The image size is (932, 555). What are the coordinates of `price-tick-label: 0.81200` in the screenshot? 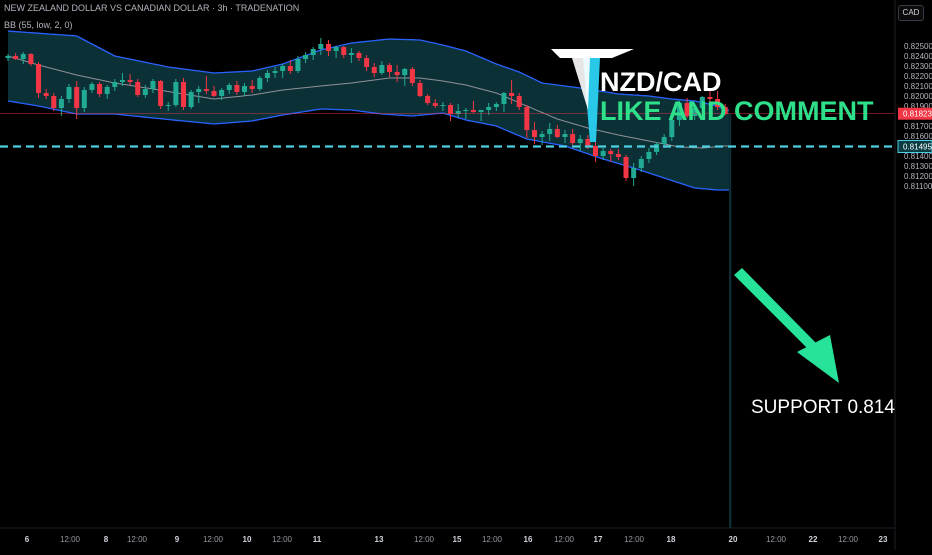 It's located at (918, 176).